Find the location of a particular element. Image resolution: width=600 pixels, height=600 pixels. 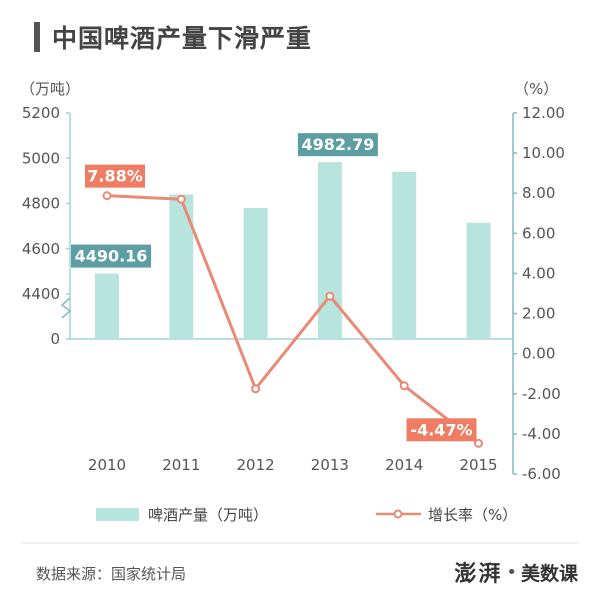

right-tick-label: 8.00 is located at coordinates (538, 193).